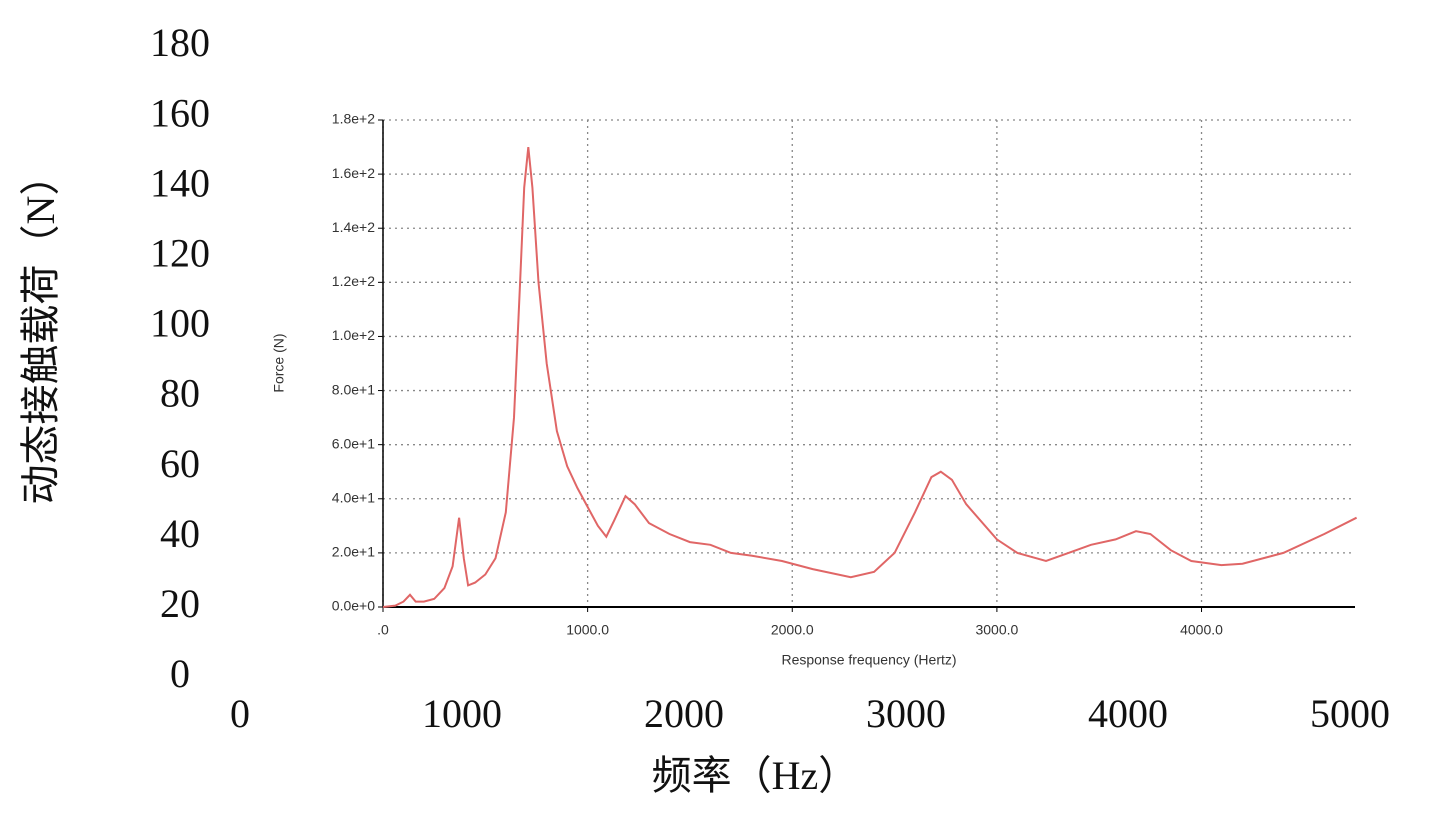  I want to click on y-tick-label: 0.0e+0, so click(353, 606).